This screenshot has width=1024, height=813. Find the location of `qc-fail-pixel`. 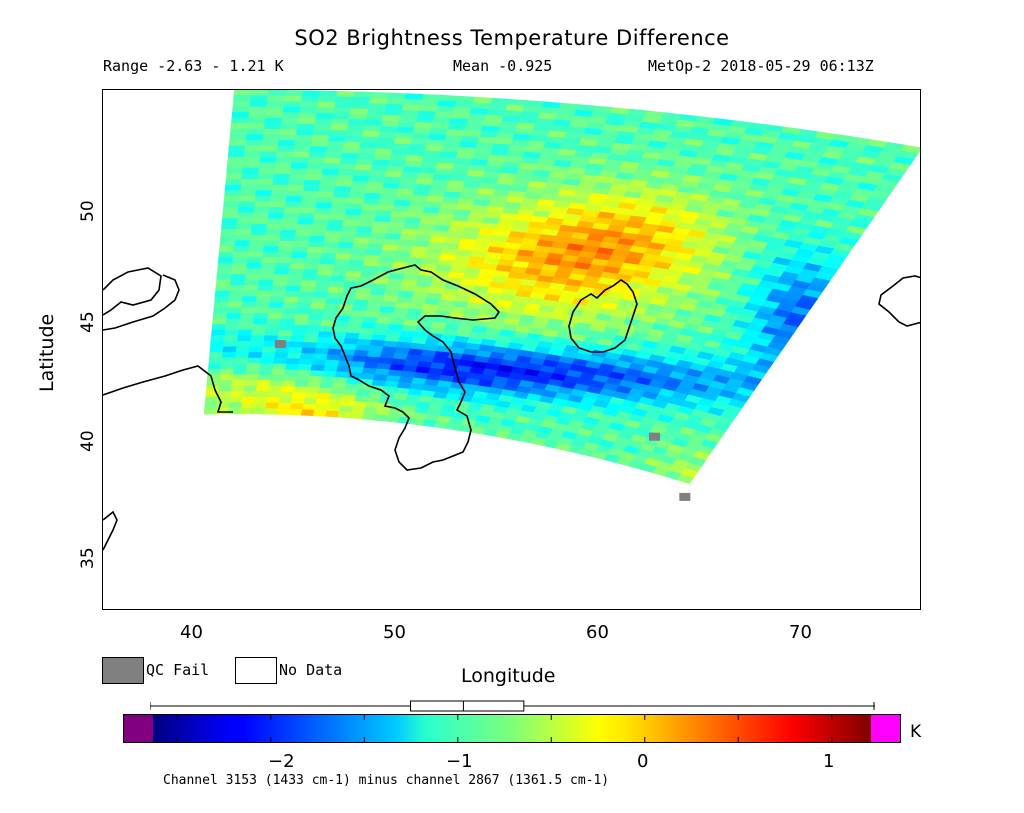

qc-fail-pixel is located at coordinates (654, 436).